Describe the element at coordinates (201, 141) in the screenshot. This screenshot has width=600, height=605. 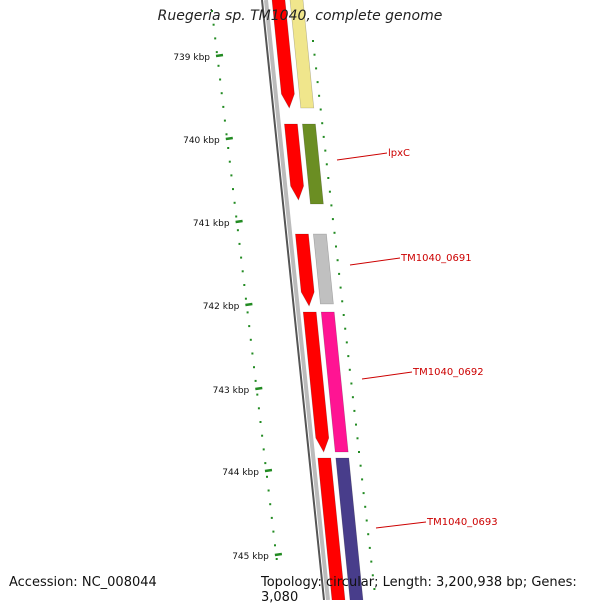
I see `tick-label: 740 kbp` at that location.